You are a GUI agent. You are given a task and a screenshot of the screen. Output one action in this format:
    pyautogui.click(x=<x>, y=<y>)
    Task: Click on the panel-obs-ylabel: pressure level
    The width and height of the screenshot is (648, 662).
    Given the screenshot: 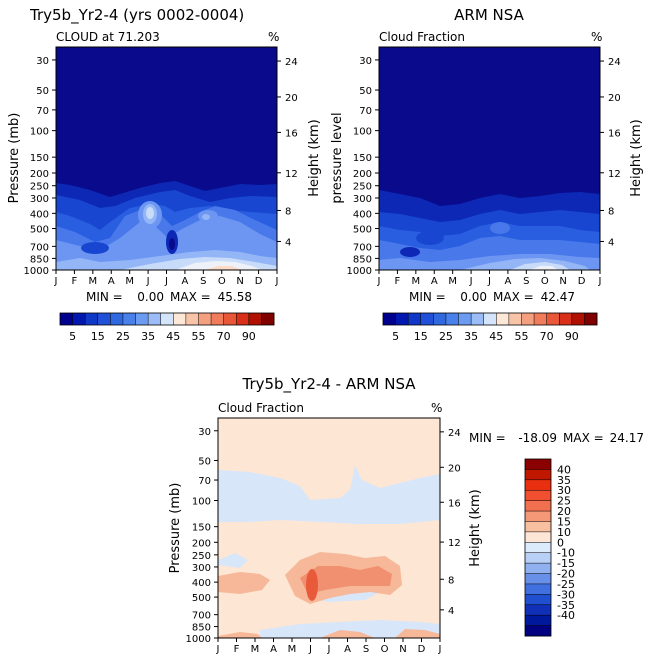 What is the action you would take?
    pyautogui.click(x=337, y=157)
    